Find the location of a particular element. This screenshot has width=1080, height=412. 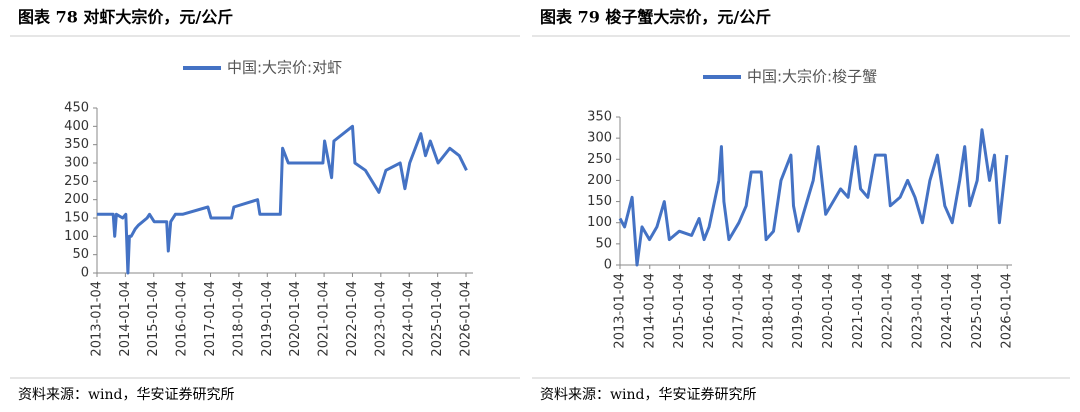

legend-label: 中国:大宗价:梭子蟹 is located at coordinates (812, 77).